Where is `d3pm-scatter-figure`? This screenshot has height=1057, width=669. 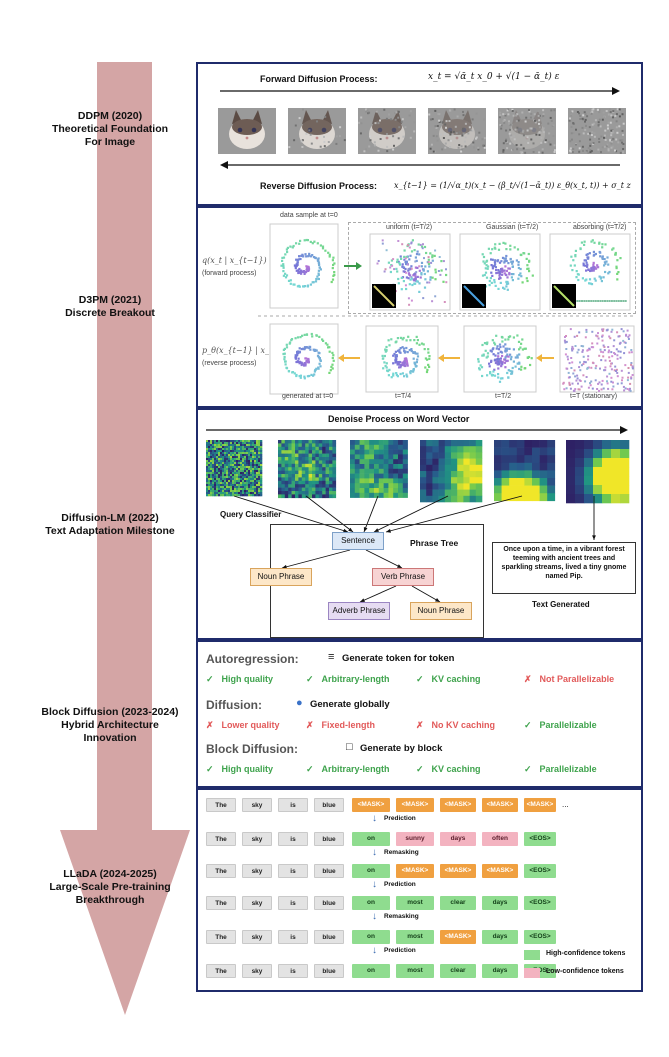 d3pm-scatter-figure is located at coordinates (446, 309).